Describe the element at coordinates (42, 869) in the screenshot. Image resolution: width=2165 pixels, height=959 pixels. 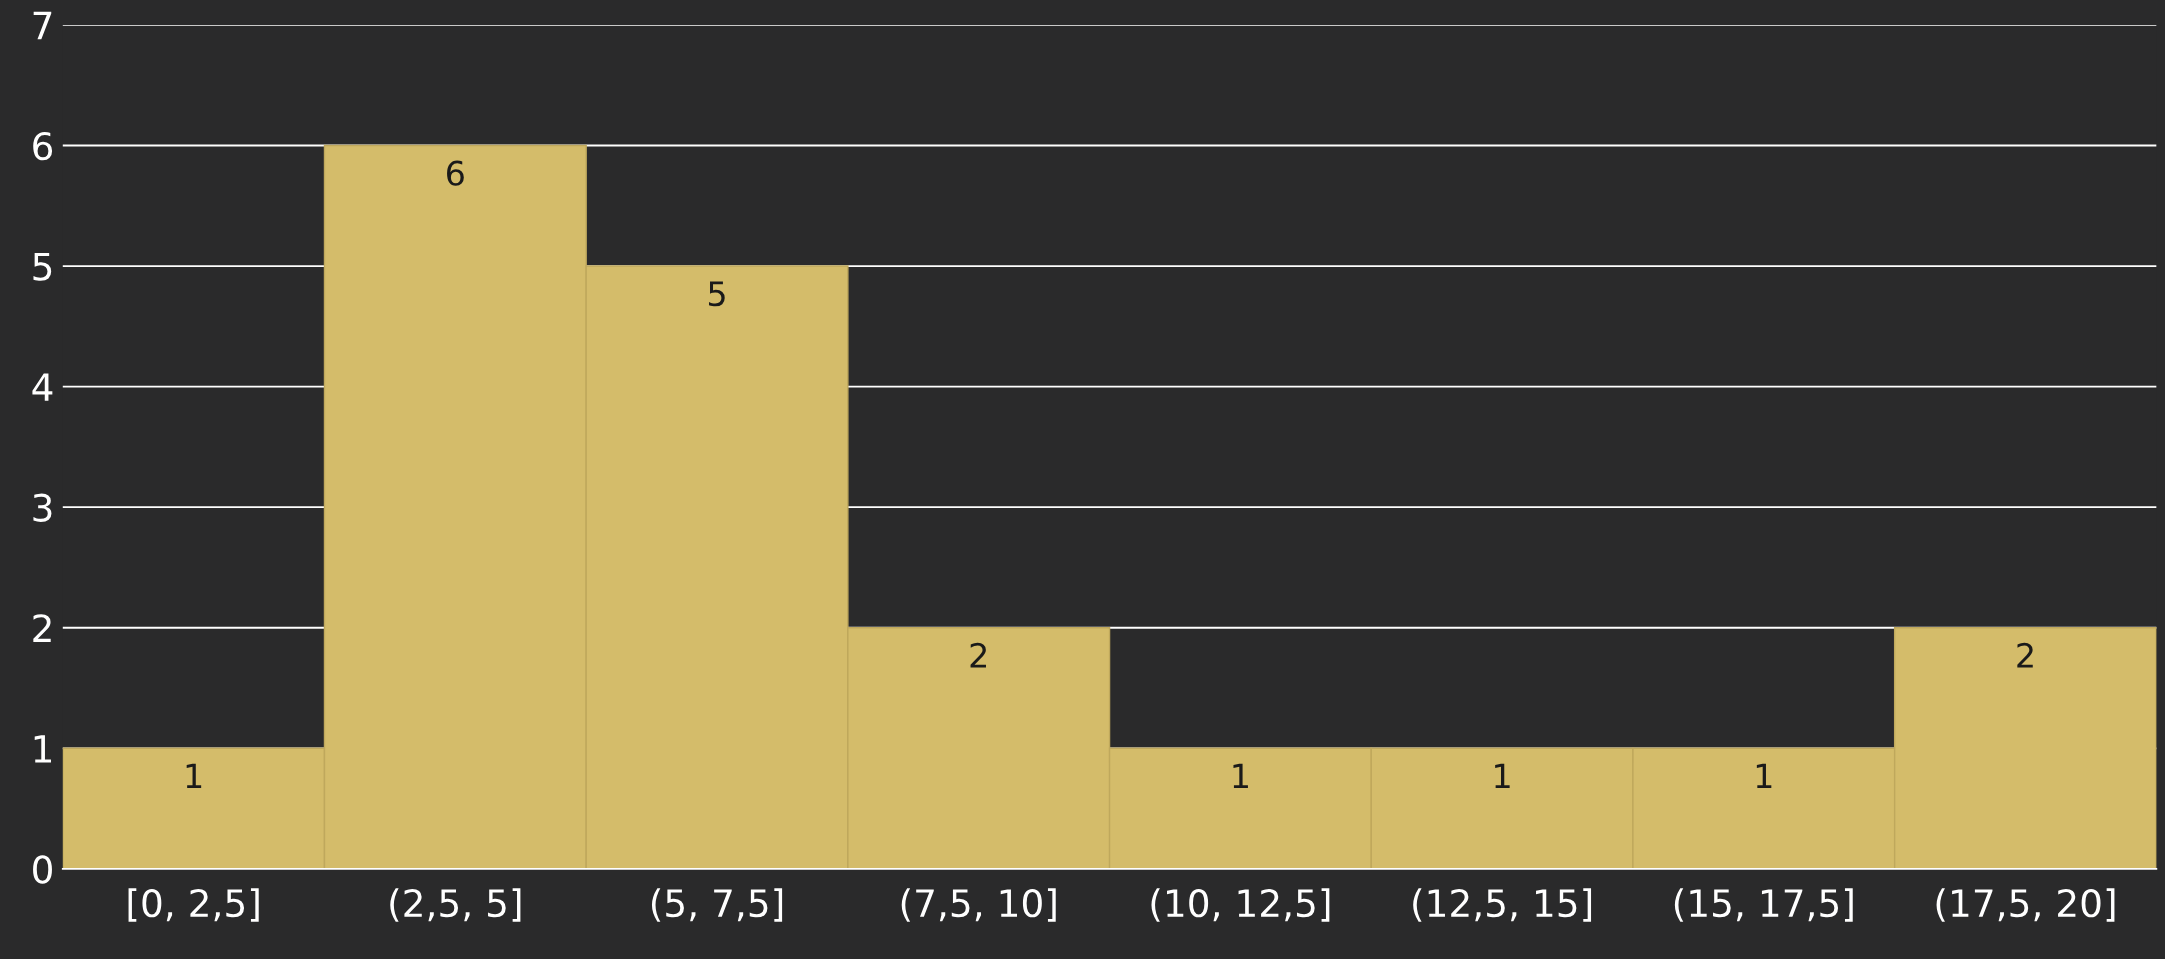
I see `y-tick-label: 0` at that location.